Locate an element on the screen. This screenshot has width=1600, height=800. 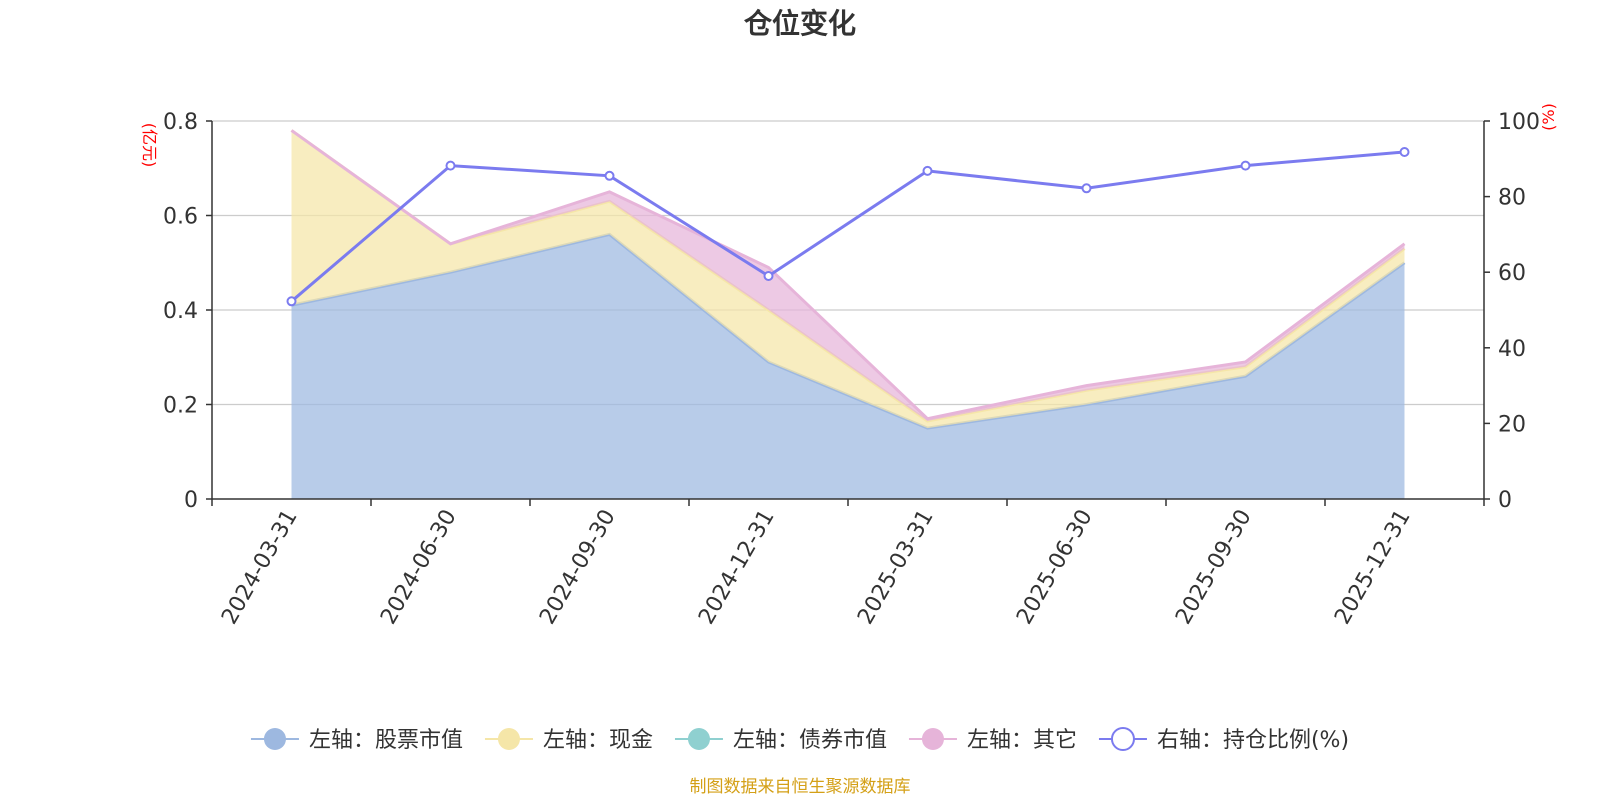
x-axis-tick-label: 2025-12-31 is located at coordinates (1373, 567).